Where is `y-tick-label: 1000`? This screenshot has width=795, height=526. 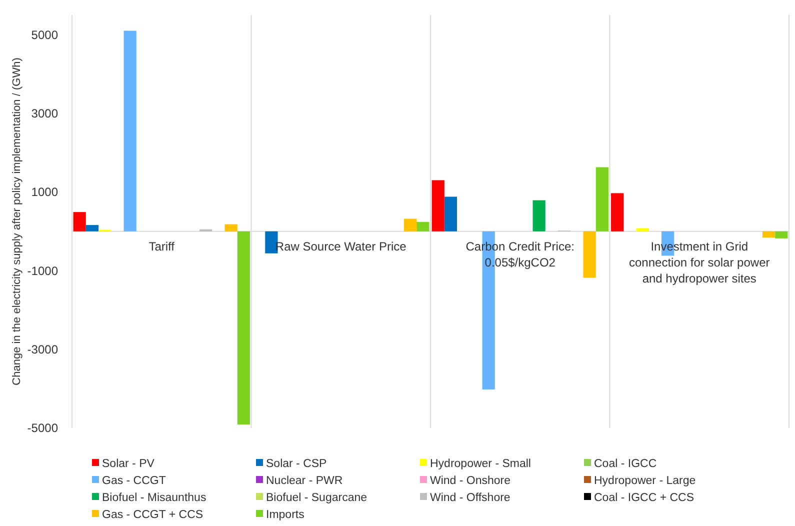
y-tick-label: 1000 is located at coordinates (44, 192).